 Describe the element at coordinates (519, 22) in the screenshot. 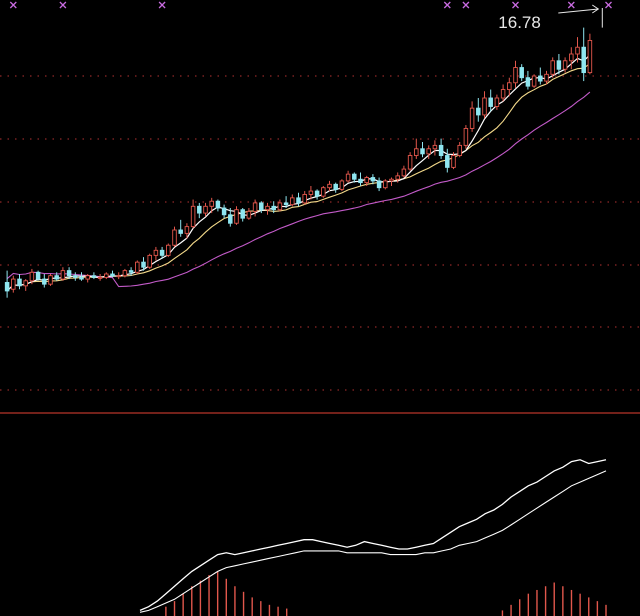

I see `peak-price-label: 16.78` at that location.